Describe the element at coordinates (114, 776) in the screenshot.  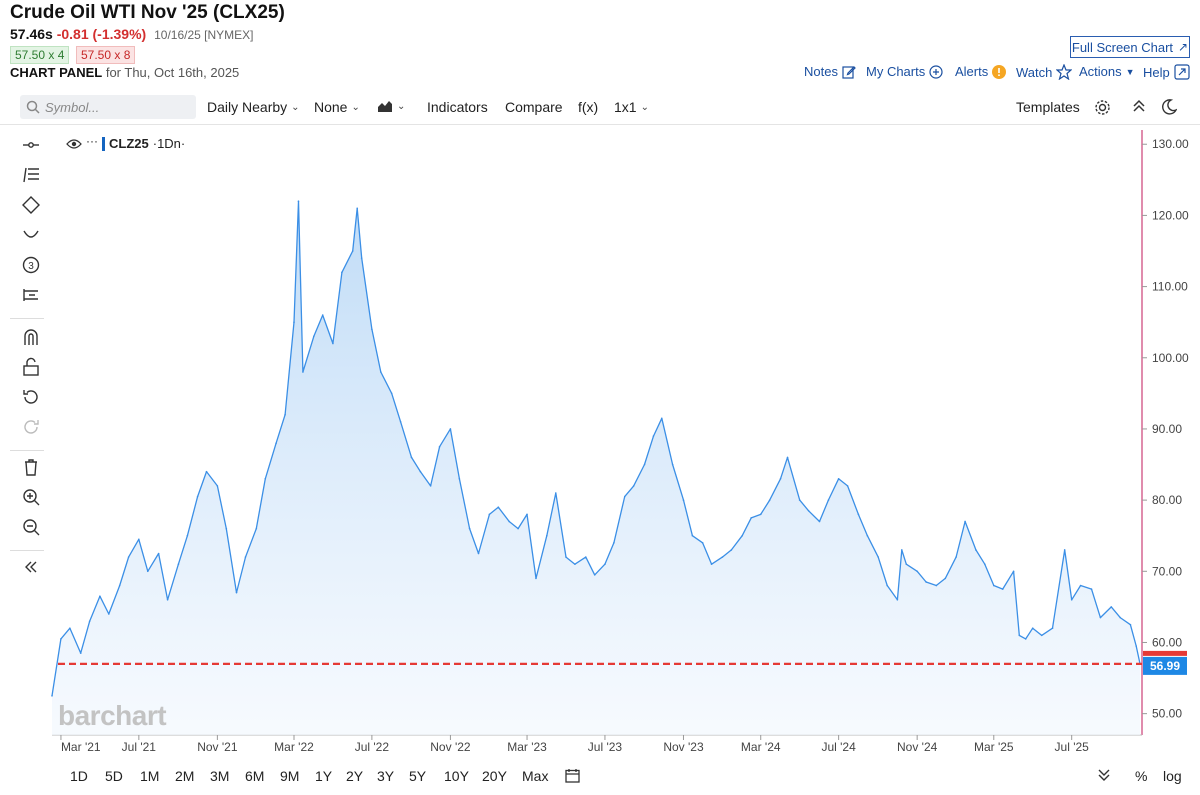
I see `range-button-5d: 5D` at that location.